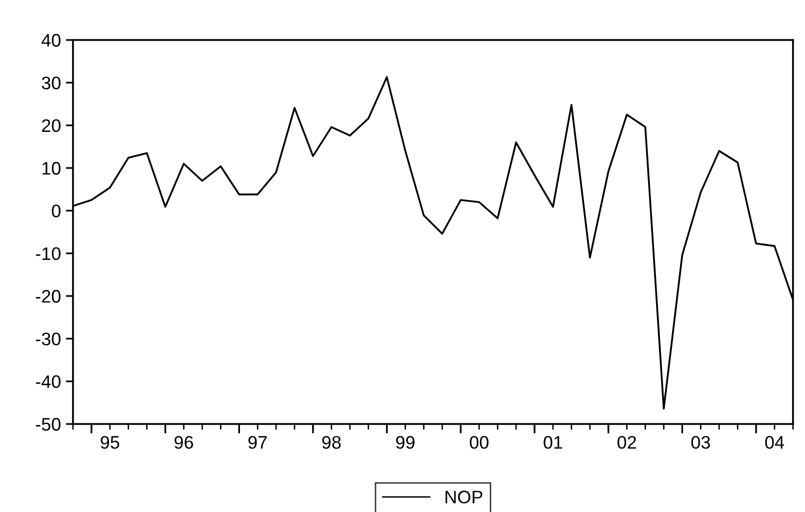  Describe the element at coordinates (48, 296) in the screenshot. I see `y-tick-label: -20` at that location.